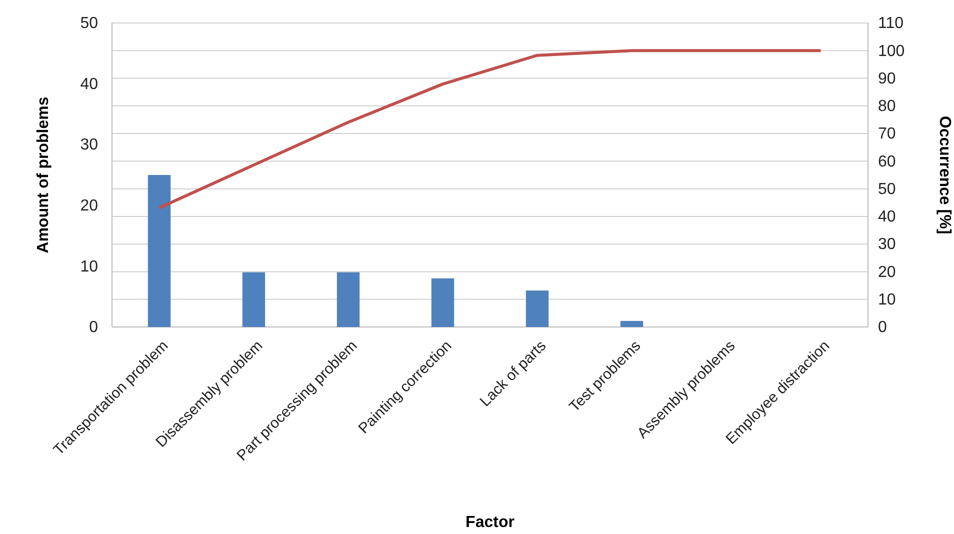 The height and width of the screenshot is (534, 954). Describe the element at coordinates (89, 84) in the screenshot. I see `y-tick-label: 40` at that location.